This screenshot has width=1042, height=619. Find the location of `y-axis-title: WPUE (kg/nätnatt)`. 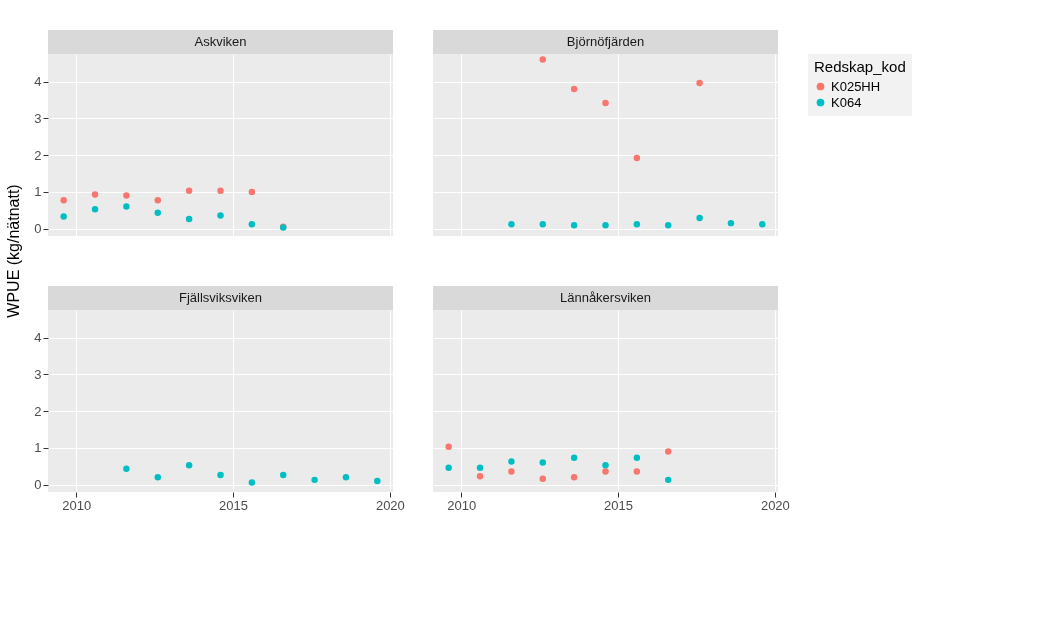

y-axis-title: WPUE (kg/nätnatt) is located at coordinates (13, 251).